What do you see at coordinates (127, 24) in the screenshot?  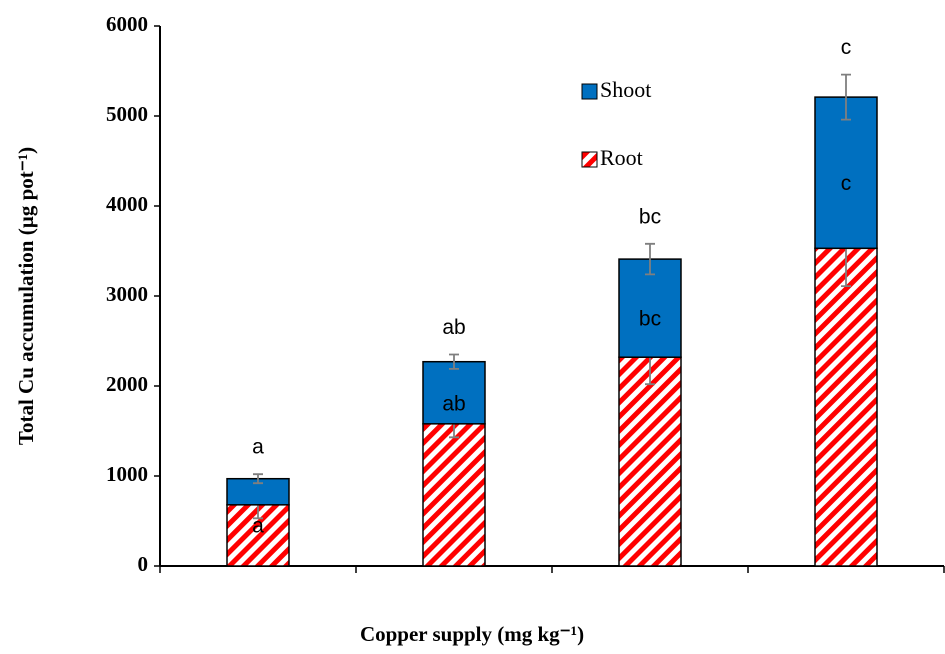 I see `y-tick-label: 6000` at bounding box center [127, 24].